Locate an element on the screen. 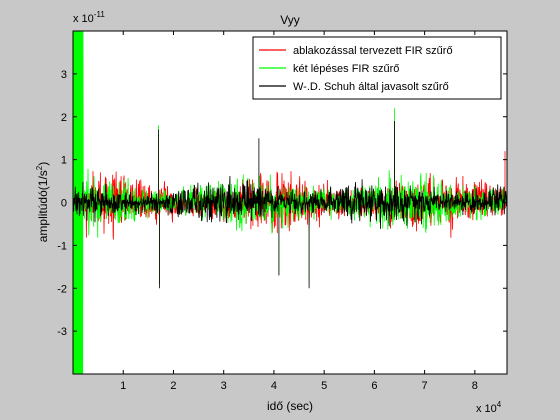 This screenshot has height=420, width=560. y-exponent-label: x 10-11 is located at coordinates (89, 17).